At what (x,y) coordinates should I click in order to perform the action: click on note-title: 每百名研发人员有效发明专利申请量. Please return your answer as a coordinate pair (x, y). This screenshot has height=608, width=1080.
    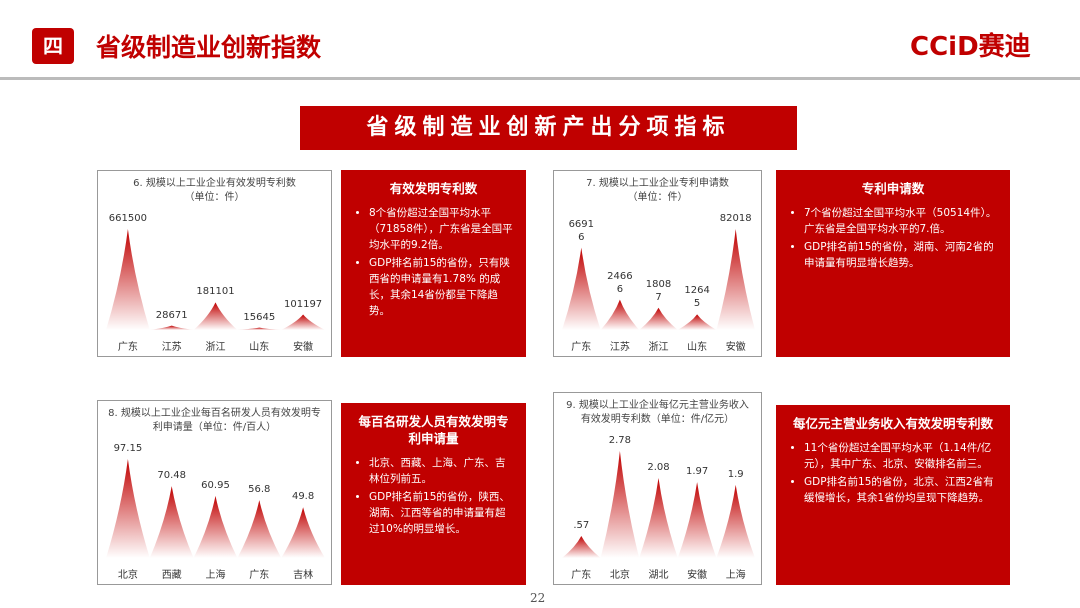
    Looking at the image, I should click on (433, 430).